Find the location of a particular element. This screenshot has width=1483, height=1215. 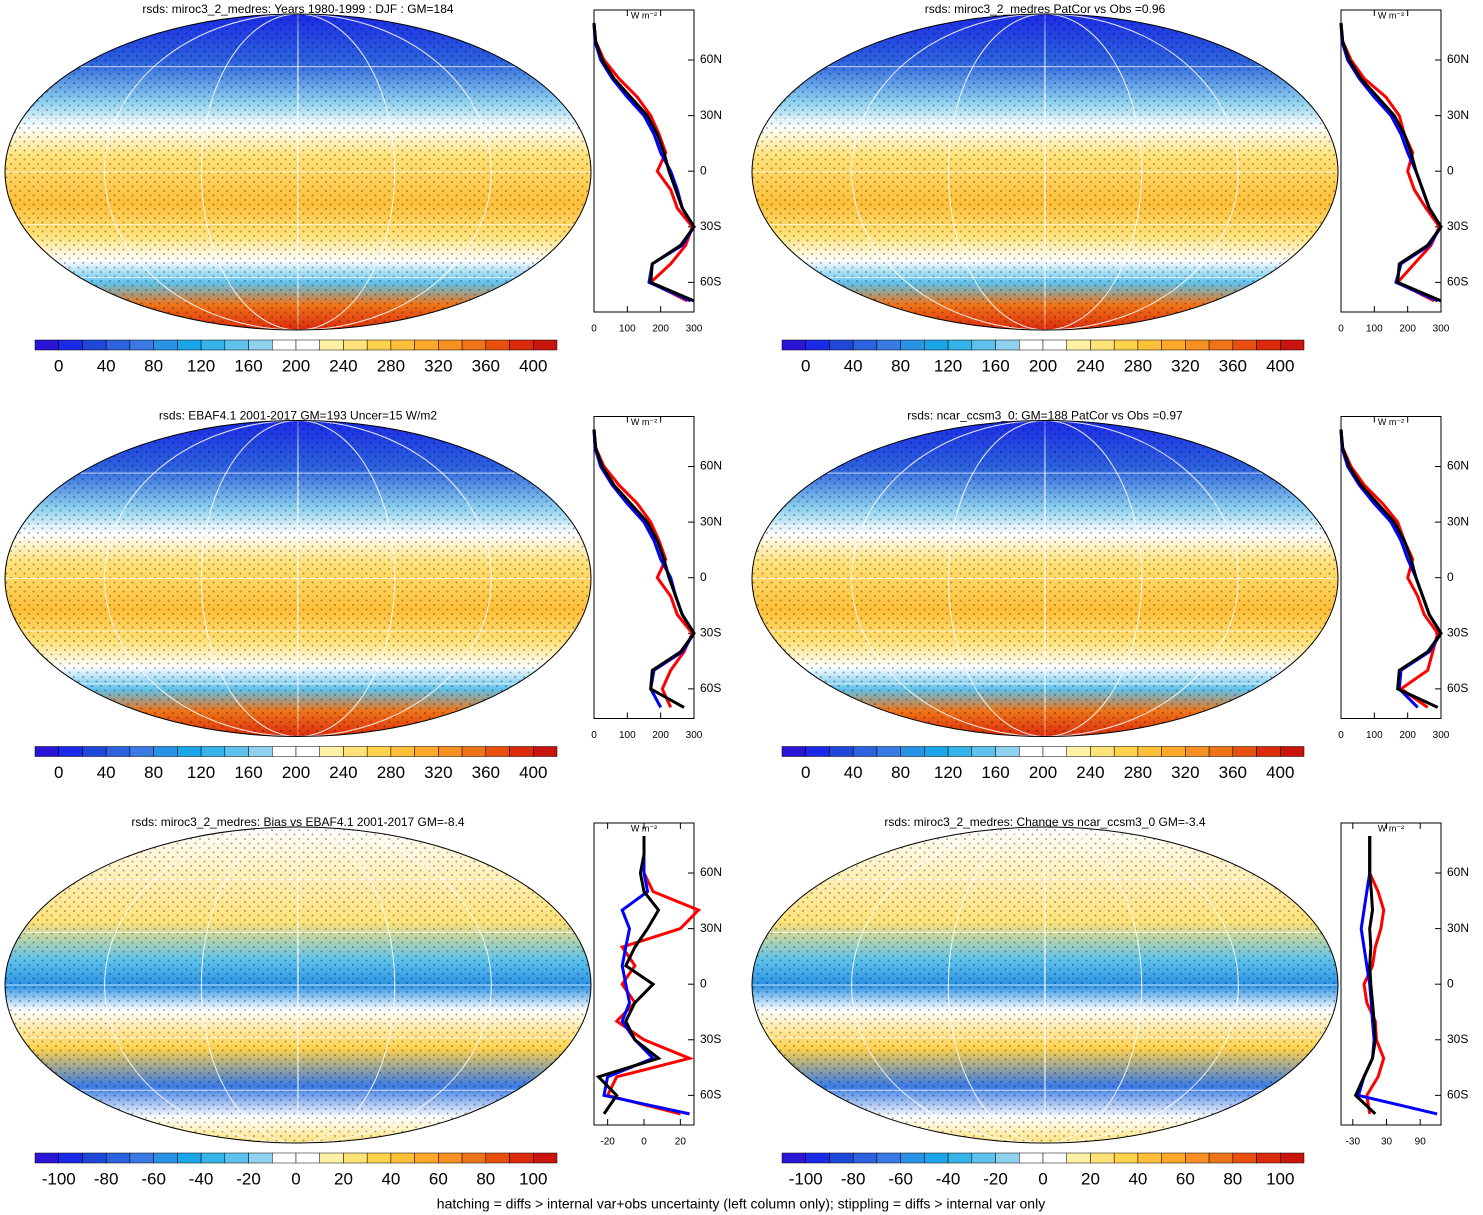

colorbar-label: -80 is located at coordinates (853, 1178).